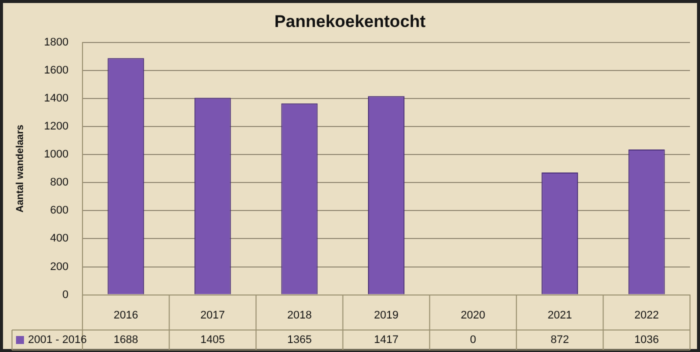  What do you see at coordinates (473, 340) in the screenshot?
I see `data-label: 0` at bounding box center [473, 340].